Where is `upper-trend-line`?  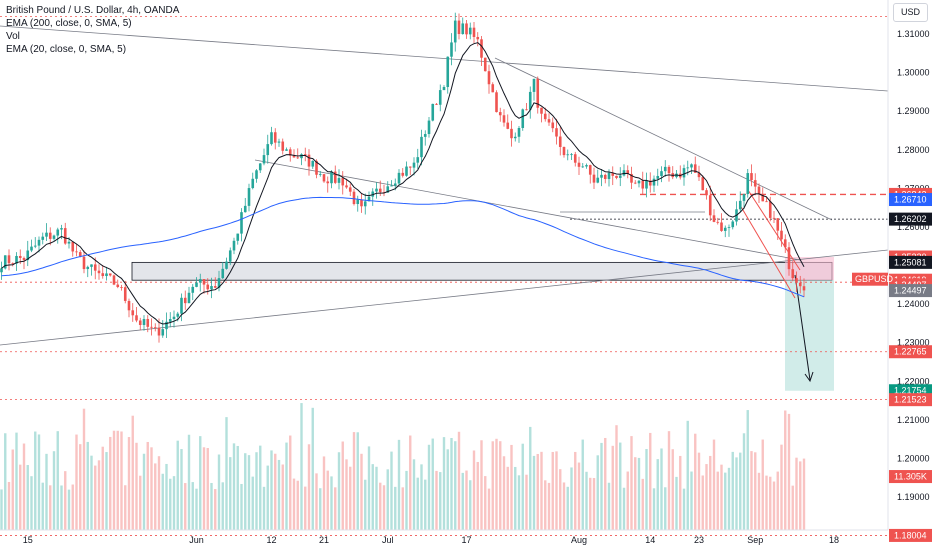
upper-trend-line is located at coordinates (444, 58).